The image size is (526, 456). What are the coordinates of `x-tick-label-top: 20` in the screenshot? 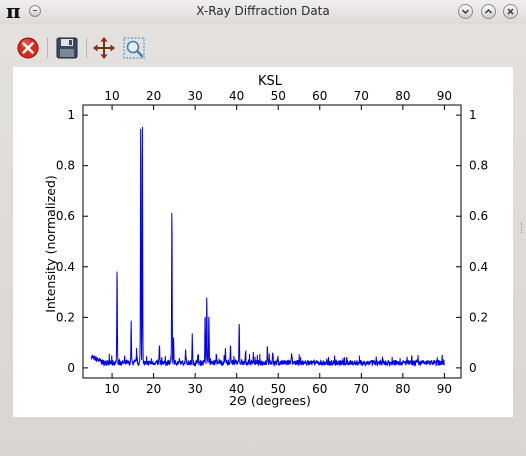 It's located at (153, 96).